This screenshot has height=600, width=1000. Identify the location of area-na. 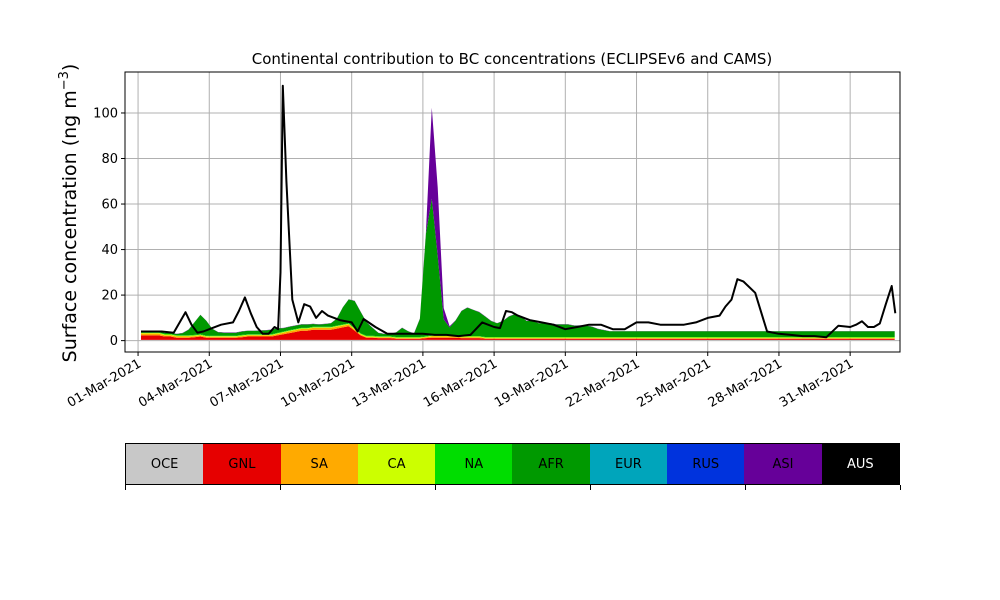
(518, 330).